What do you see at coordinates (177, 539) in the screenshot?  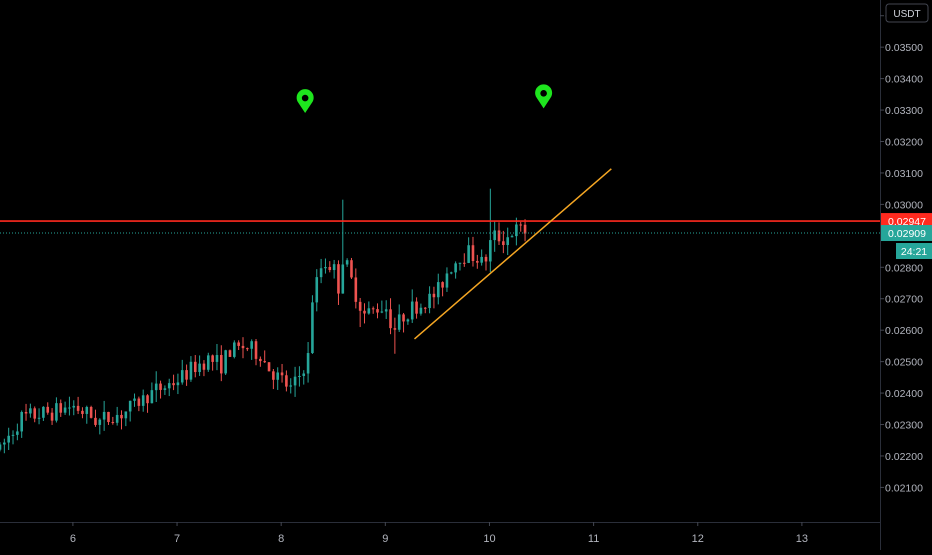 I see `time-tick-label: 7` at bounding box center [177, 539].